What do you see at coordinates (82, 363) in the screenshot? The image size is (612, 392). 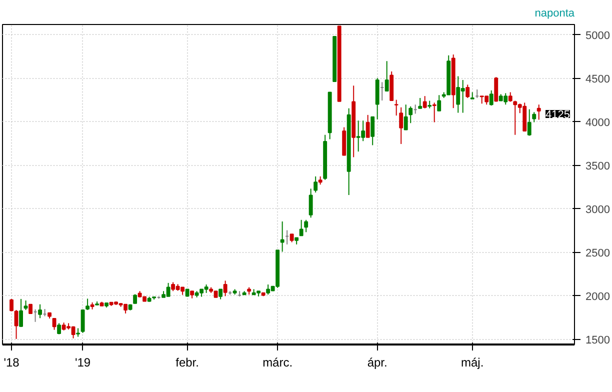 I see `x-tick-label: '19` at bounding box center [82, 363].